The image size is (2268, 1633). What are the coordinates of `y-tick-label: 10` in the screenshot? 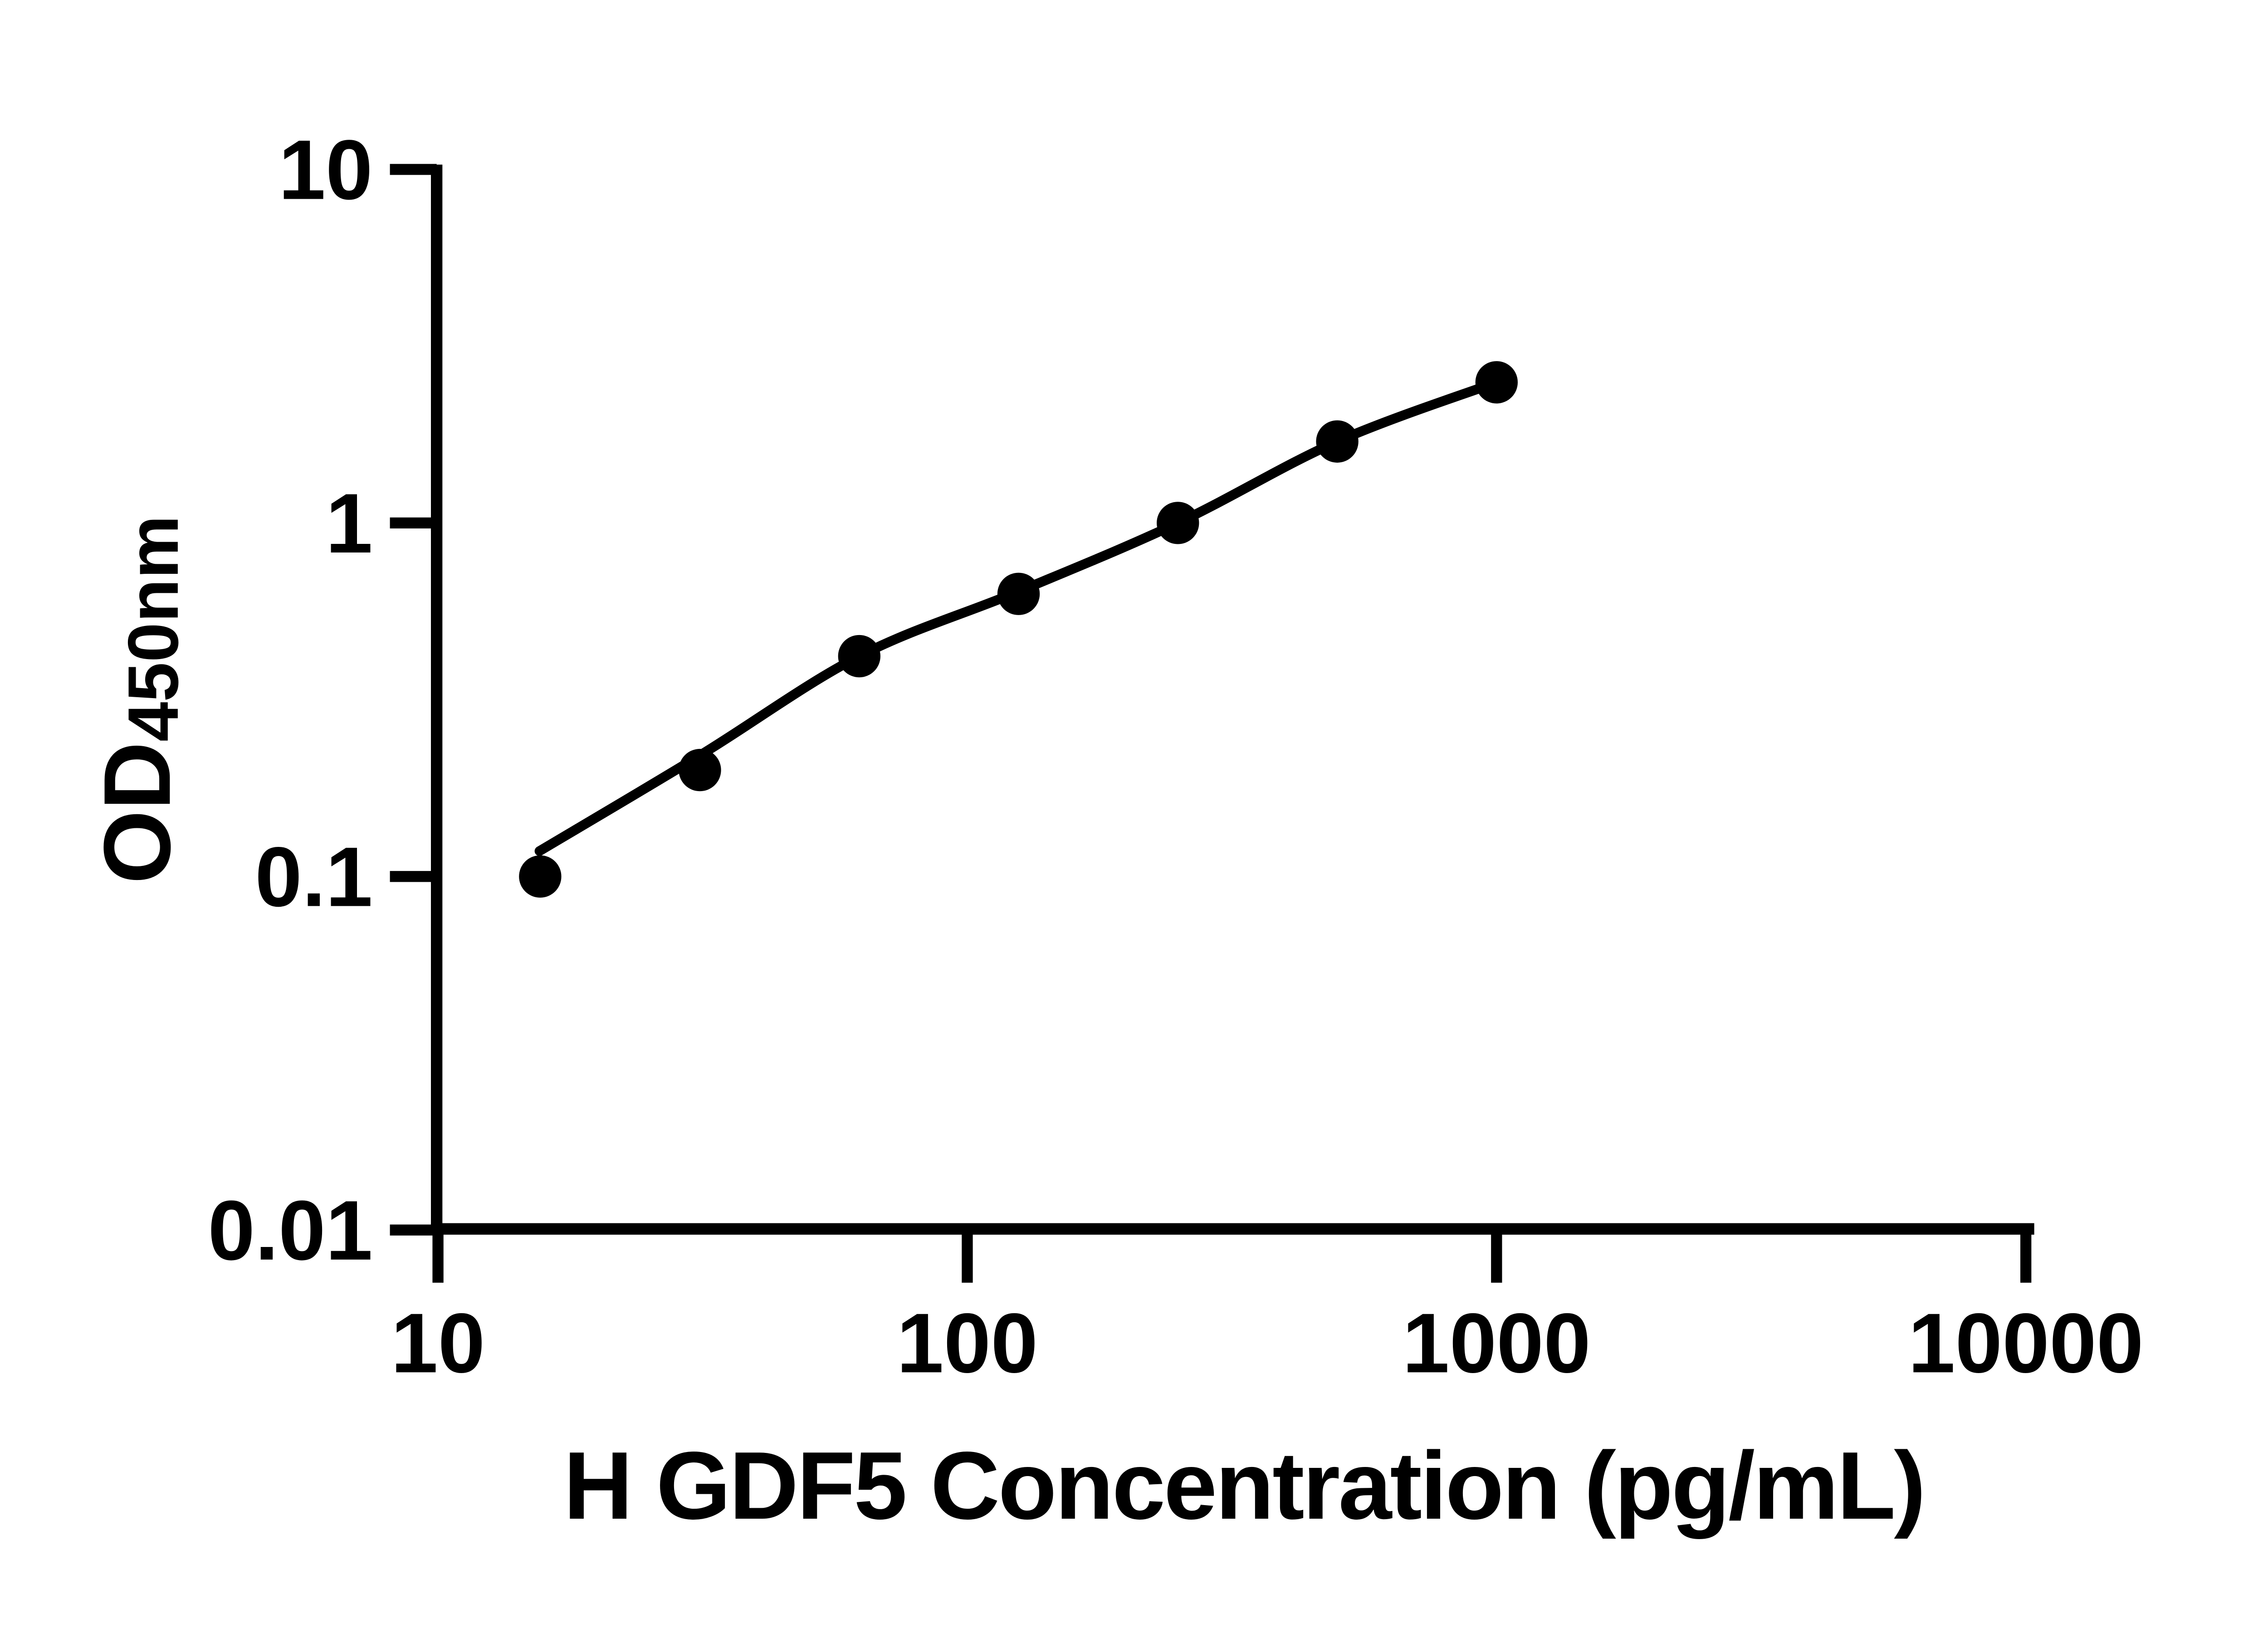 It's located at (326, 169).